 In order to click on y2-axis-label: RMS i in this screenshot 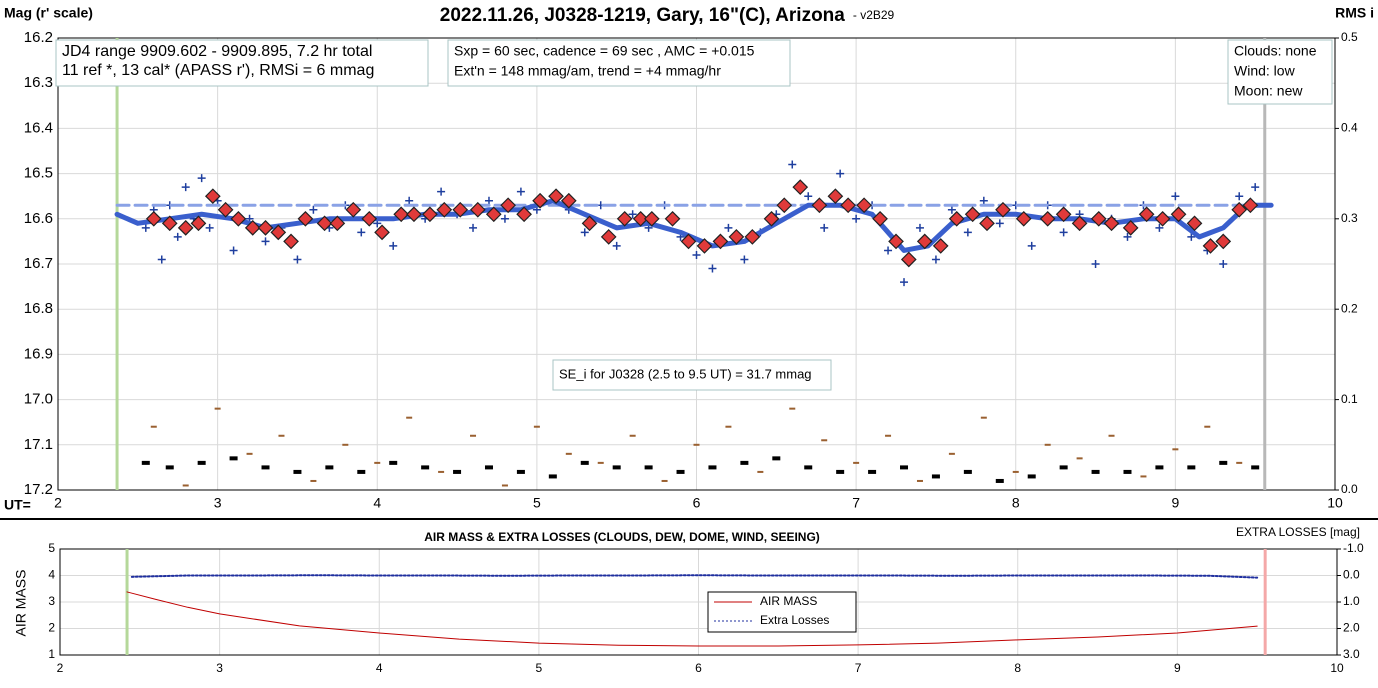, I will do `click(1354, 13)`.